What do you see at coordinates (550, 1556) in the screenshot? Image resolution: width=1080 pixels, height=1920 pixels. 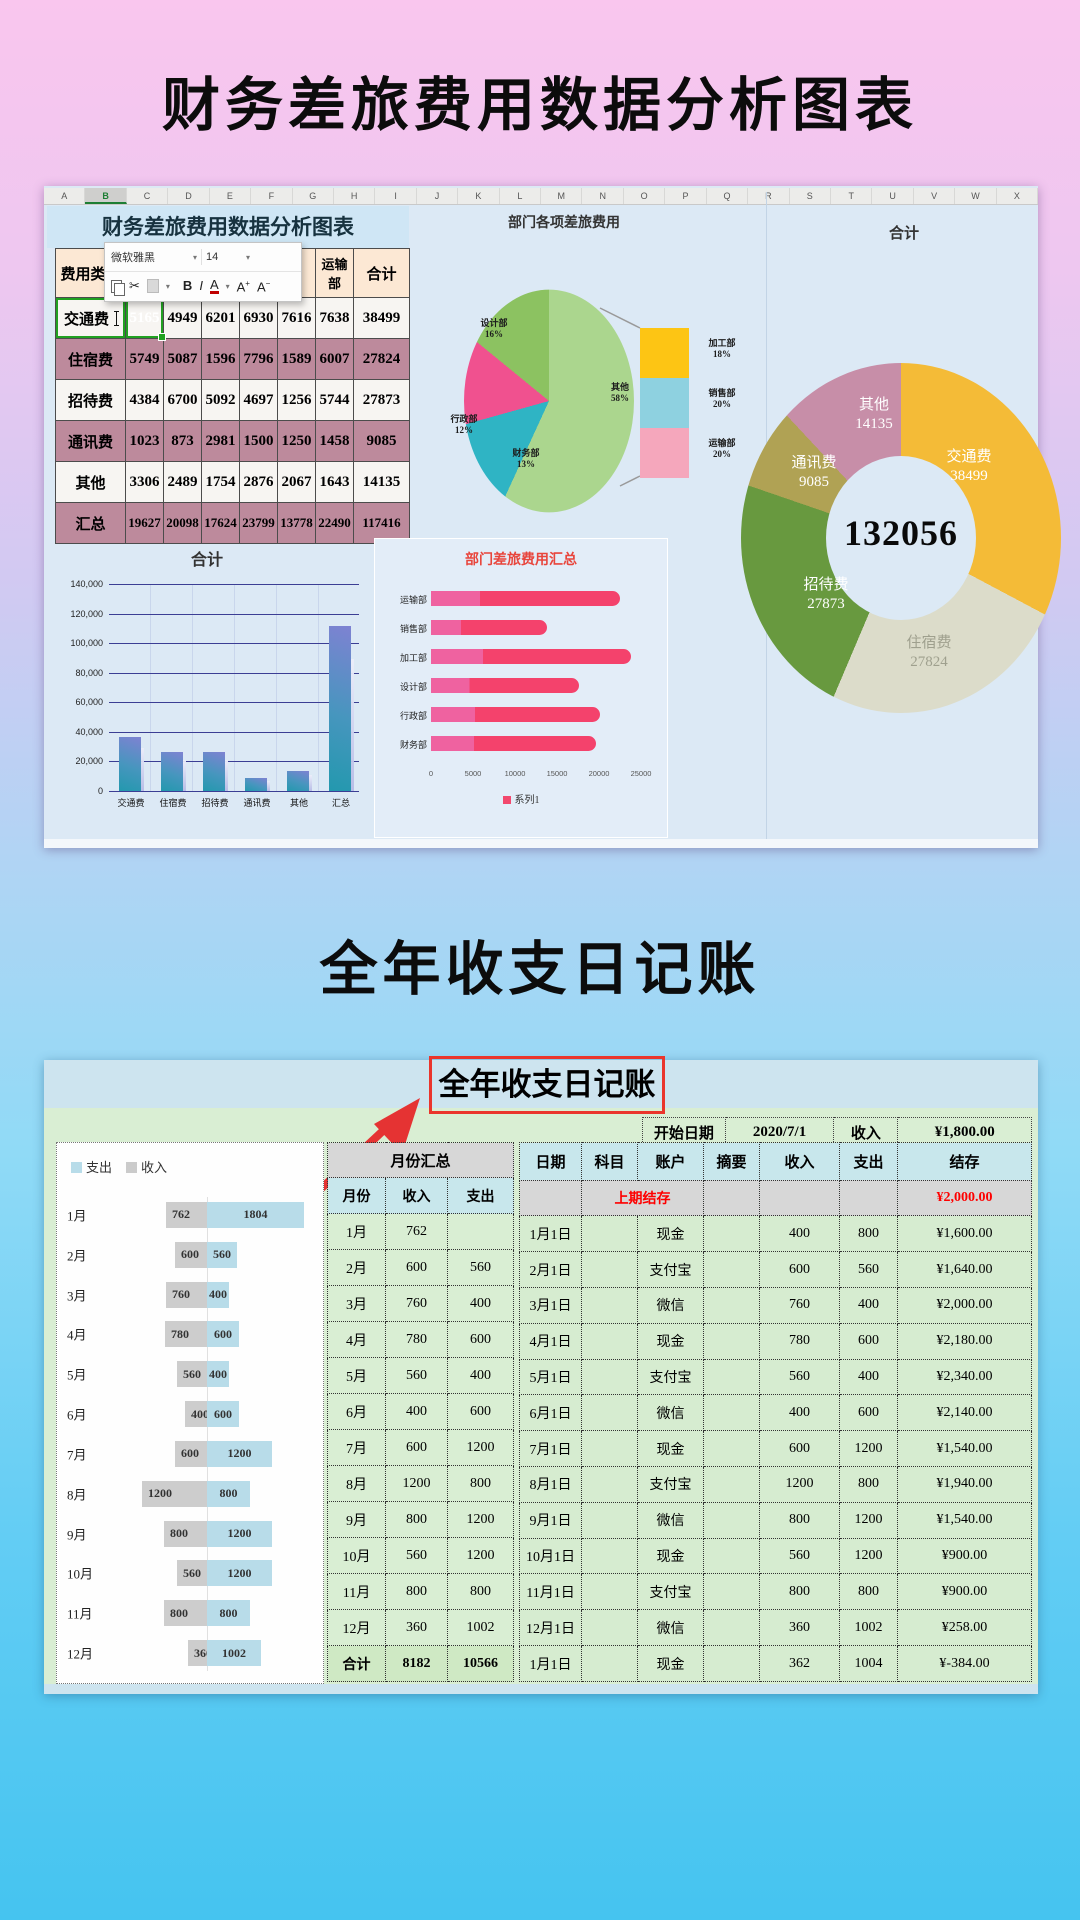 I see `cell: 10月1日` at bounding box center [550, 1556].